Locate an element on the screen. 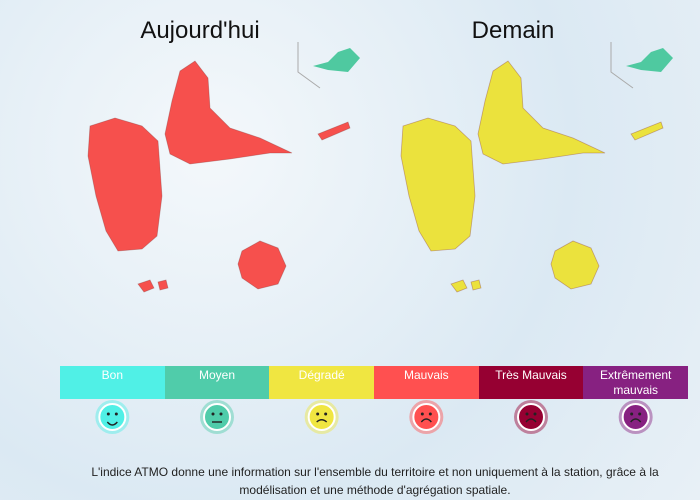 This screenshot has height=500, width=700. legend-item: Bon is located at coordinates (112, 382).